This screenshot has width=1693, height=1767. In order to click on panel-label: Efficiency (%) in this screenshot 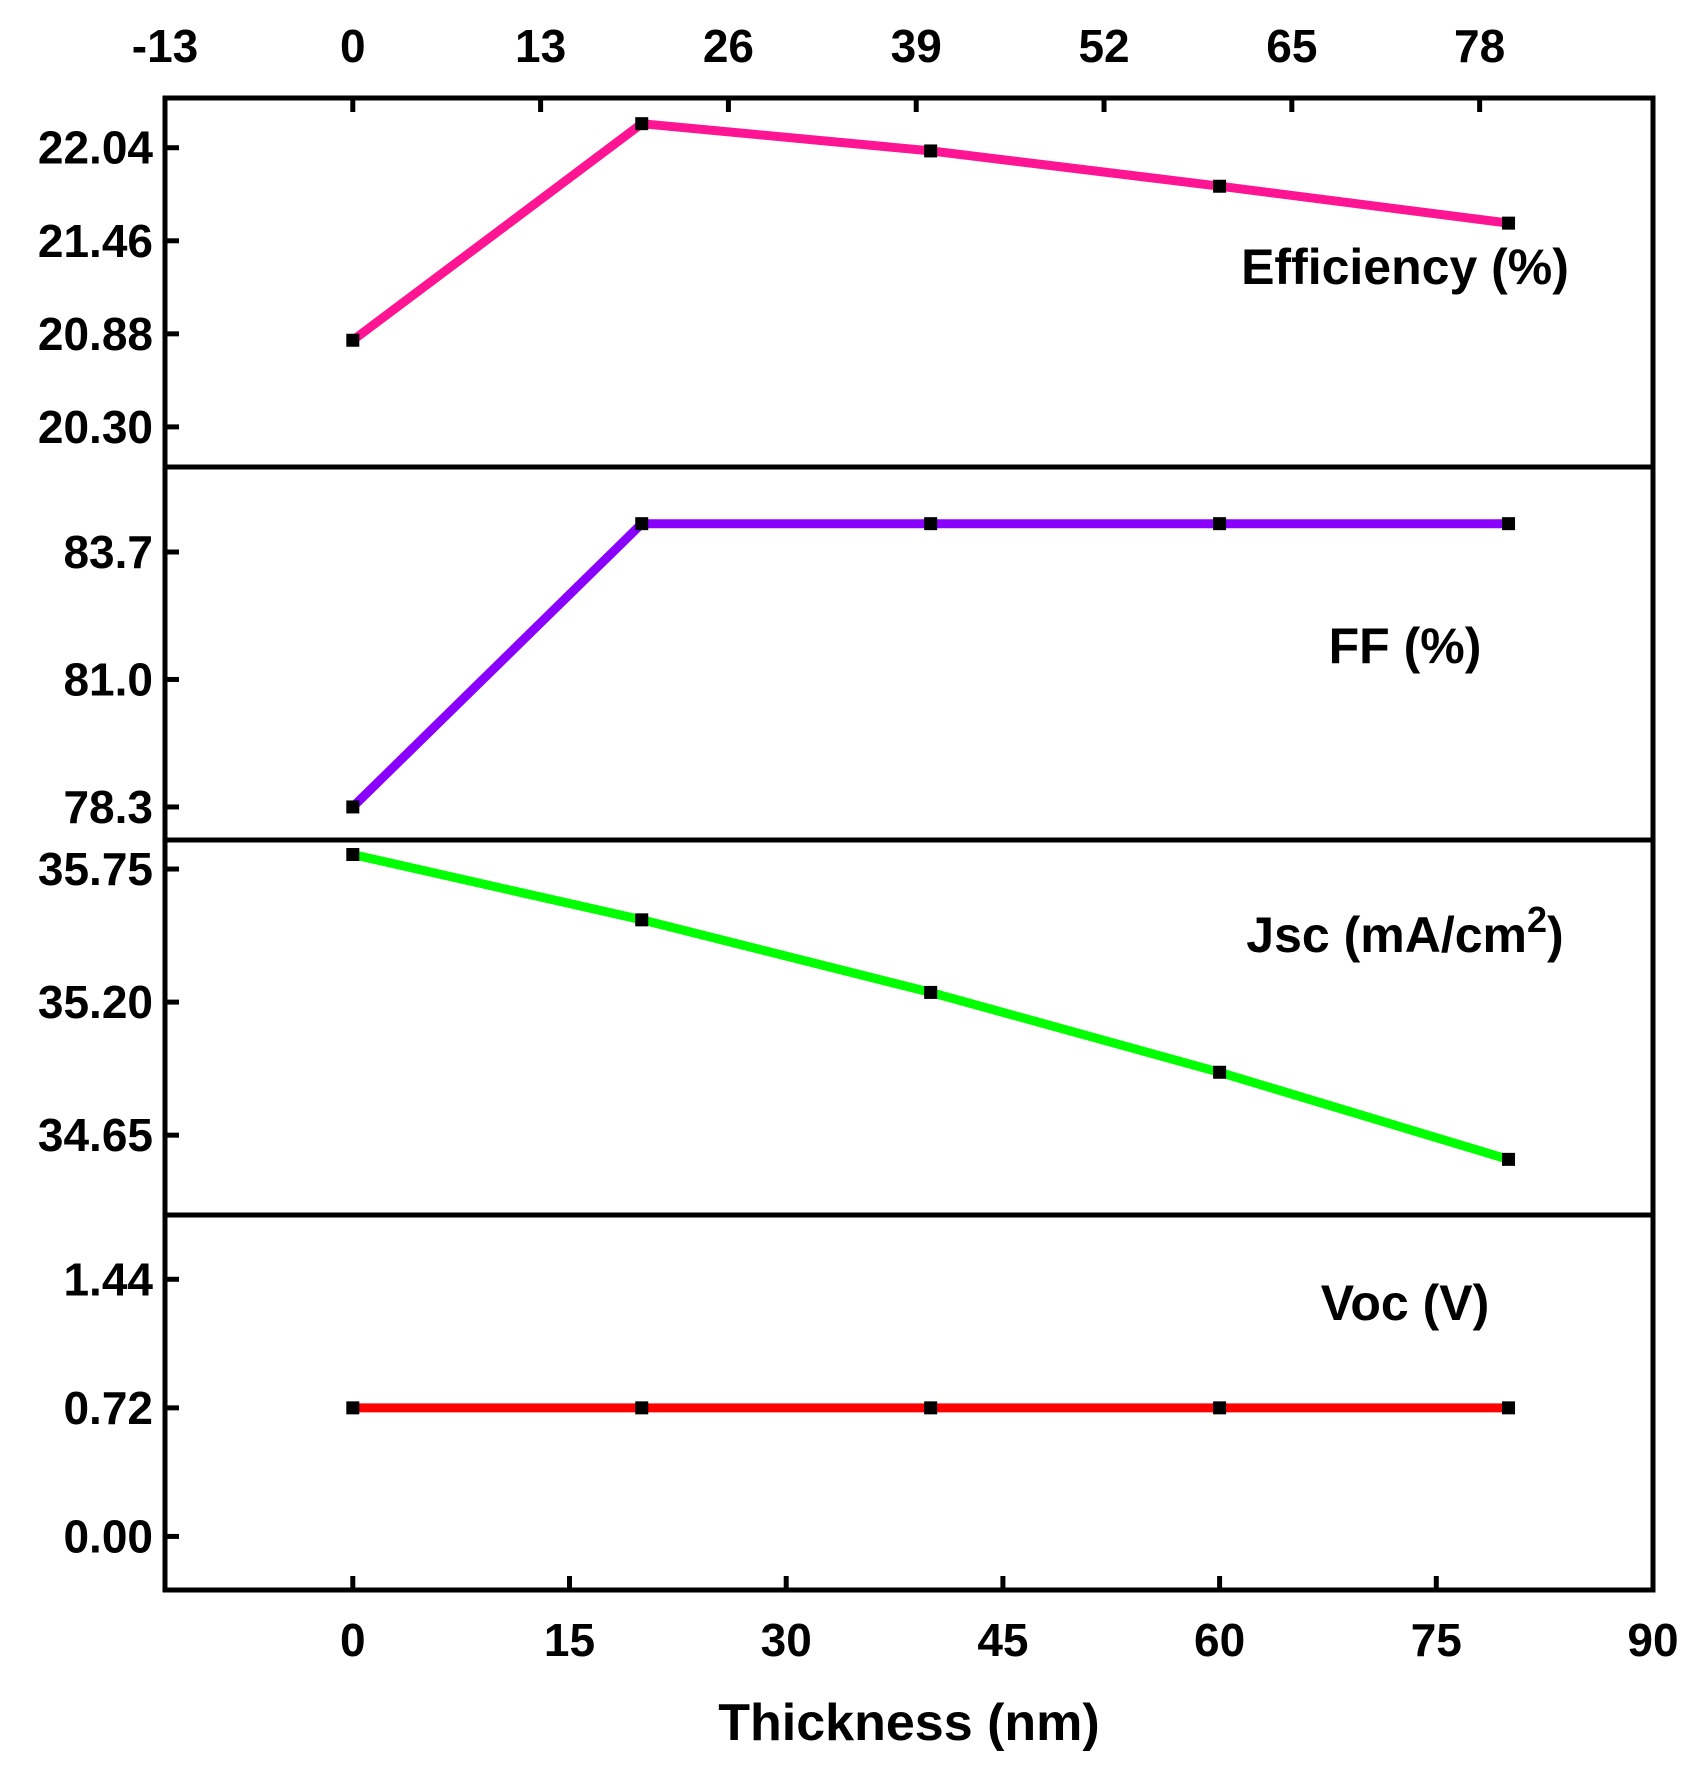, I will do `click(1405, 267)`.